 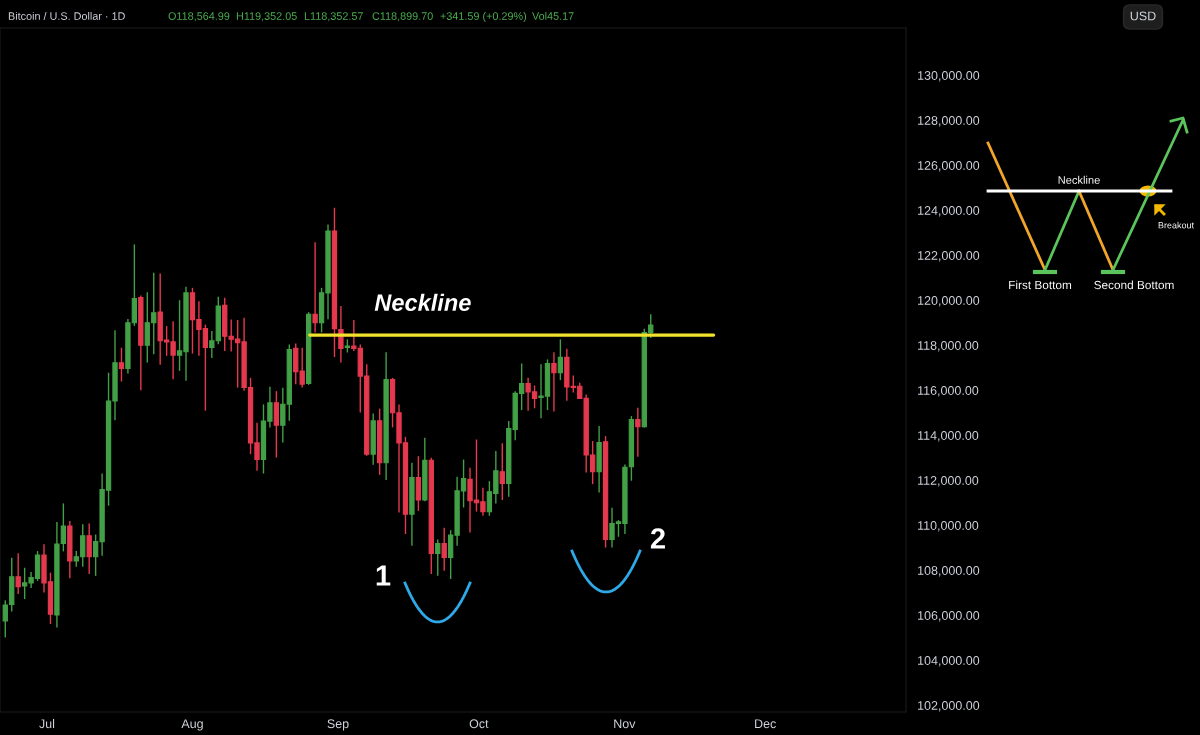 What do you see at coordinates (422, 302) in the screenshot?
I see `series-label: Neckline` at bounding box center [422, 302].